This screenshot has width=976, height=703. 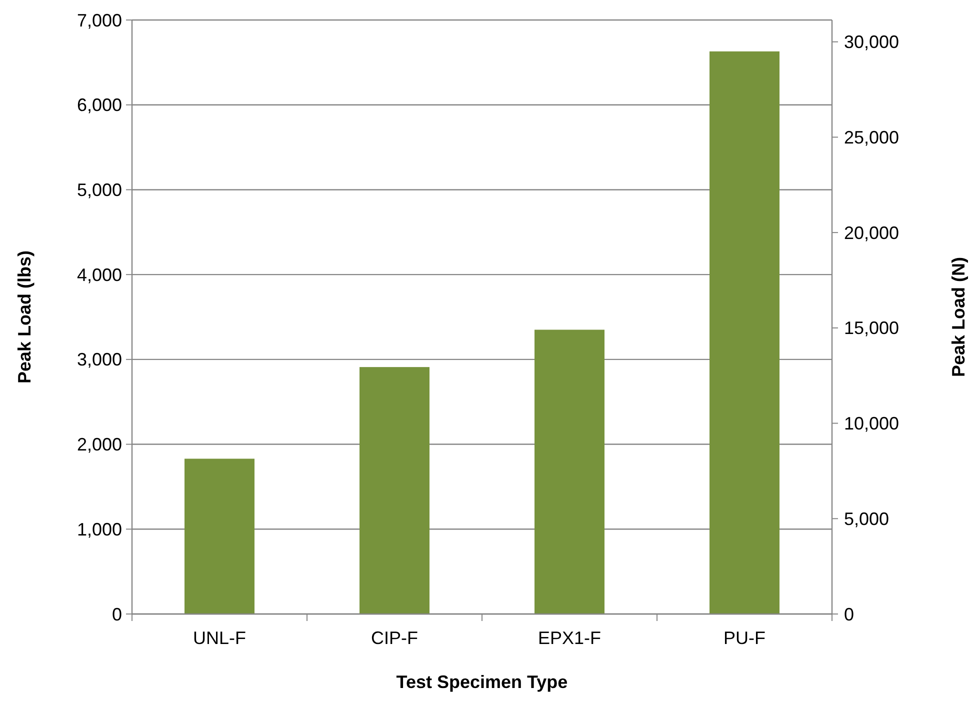 I want to click on y-tick-label: 1,000, so click(x=99, y=529).